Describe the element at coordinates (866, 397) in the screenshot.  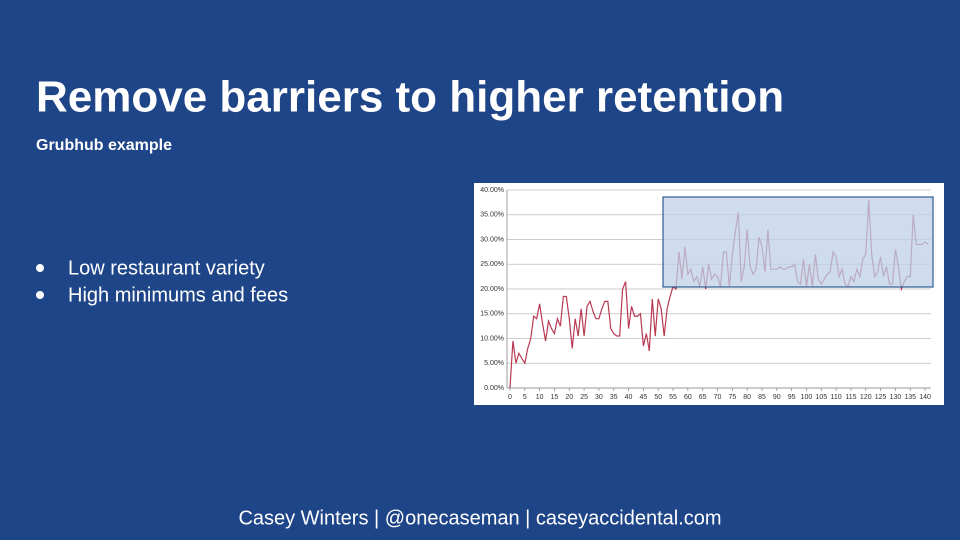
I see `x-tick-label: 120` at that location.